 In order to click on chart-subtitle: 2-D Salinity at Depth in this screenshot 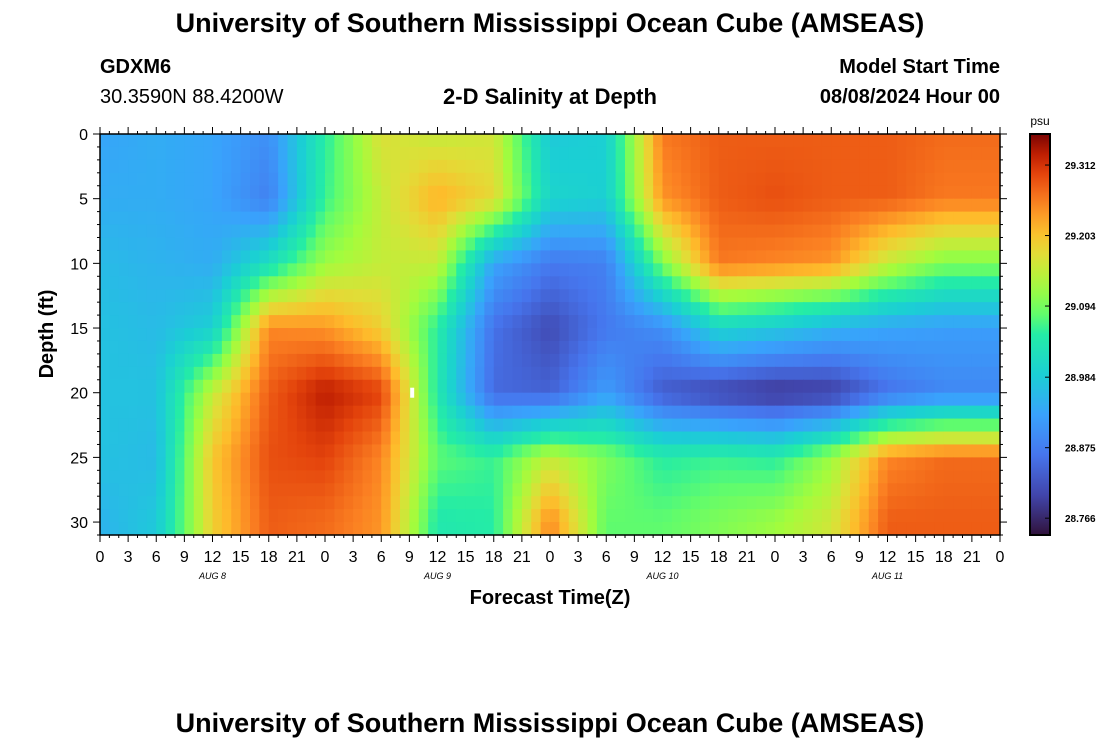, I will do `click(550, 96)`.